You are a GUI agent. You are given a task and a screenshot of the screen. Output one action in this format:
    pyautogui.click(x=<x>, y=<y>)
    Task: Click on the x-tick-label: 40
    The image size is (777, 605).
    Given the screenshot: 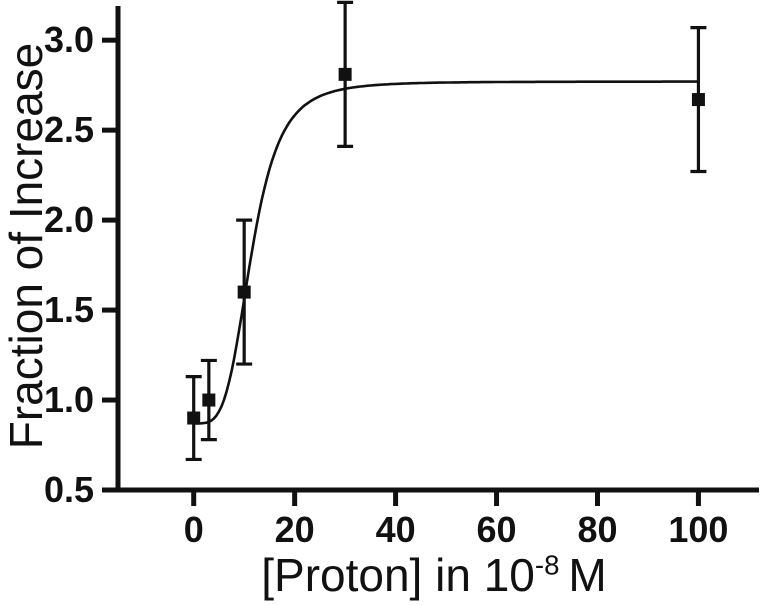 What is the action you would take?
    pyautogui.click(x=396, y=529)
    